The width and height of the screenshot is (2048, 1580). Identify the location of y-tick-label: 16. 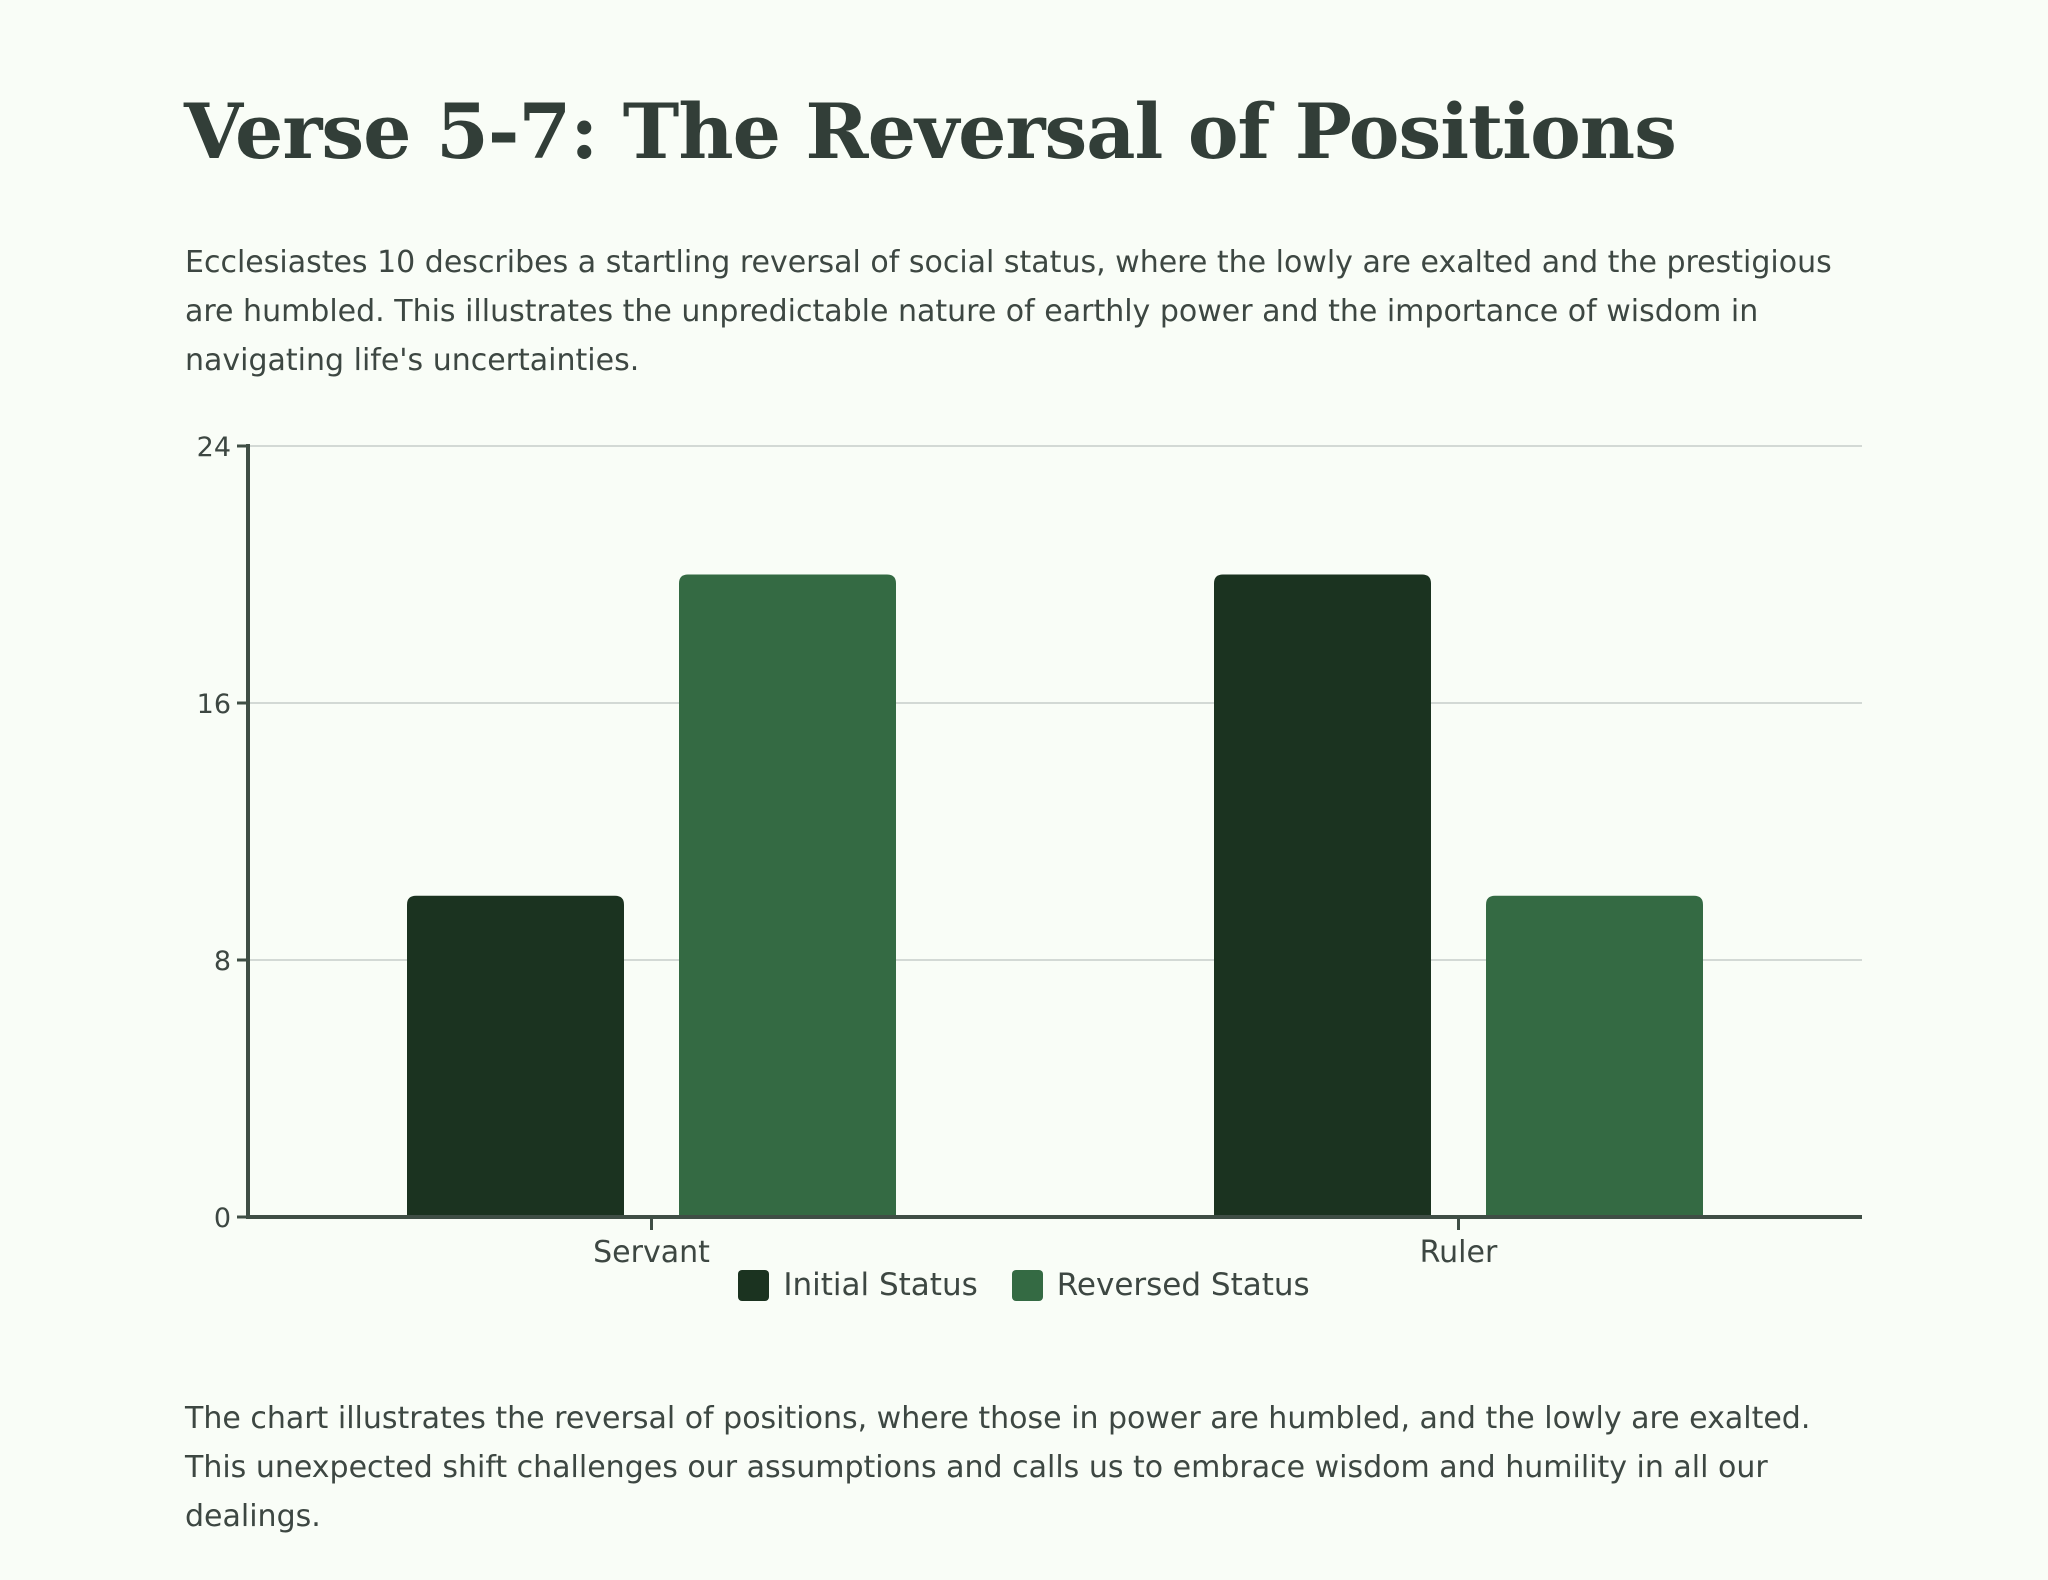
(214, 704).